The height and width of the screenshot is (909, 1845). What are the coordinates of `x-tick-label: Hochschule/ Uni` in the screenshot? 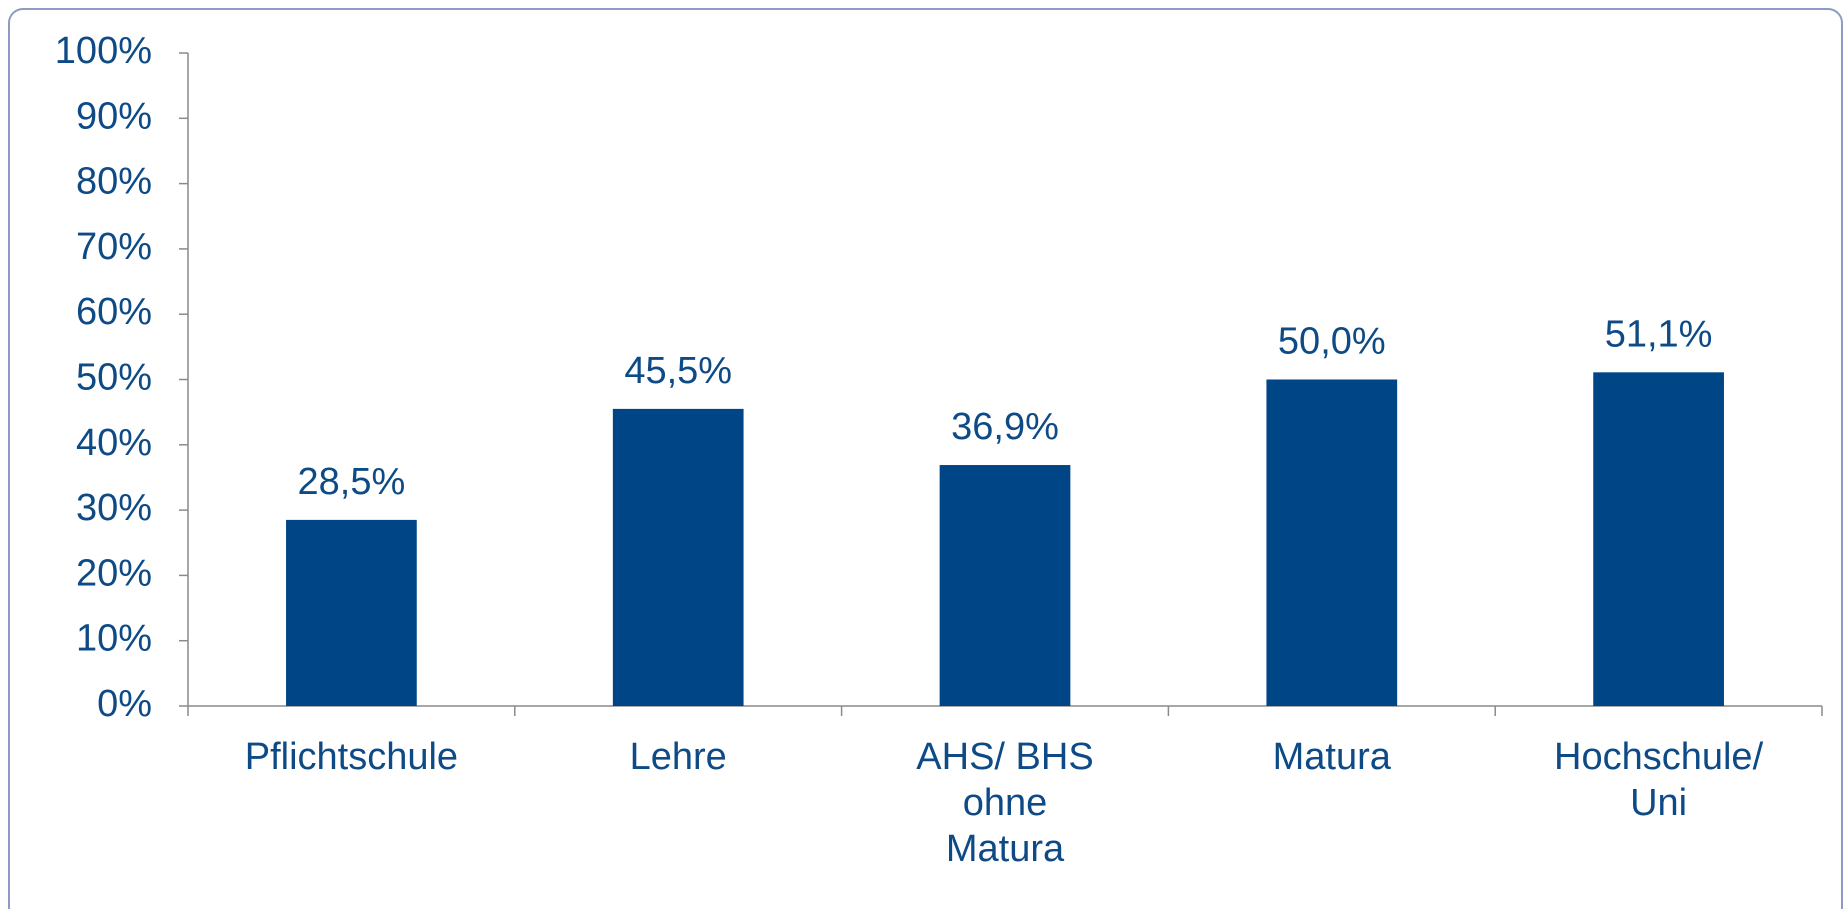 It's located at (1659, 780).